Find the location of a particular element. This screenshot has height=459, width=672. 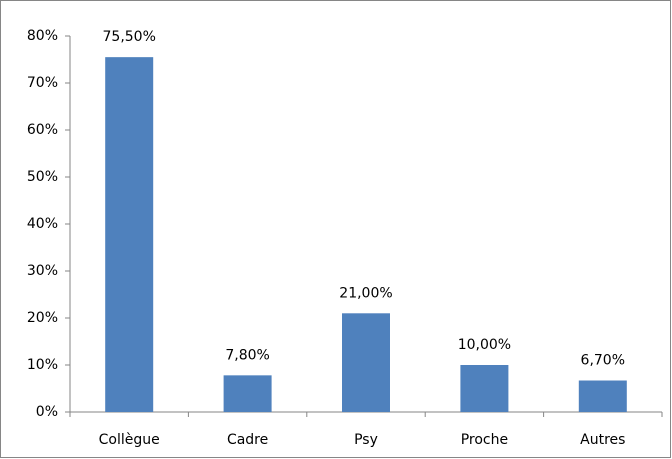

y-tick-label: 10% is located at coordinates (42, 365).